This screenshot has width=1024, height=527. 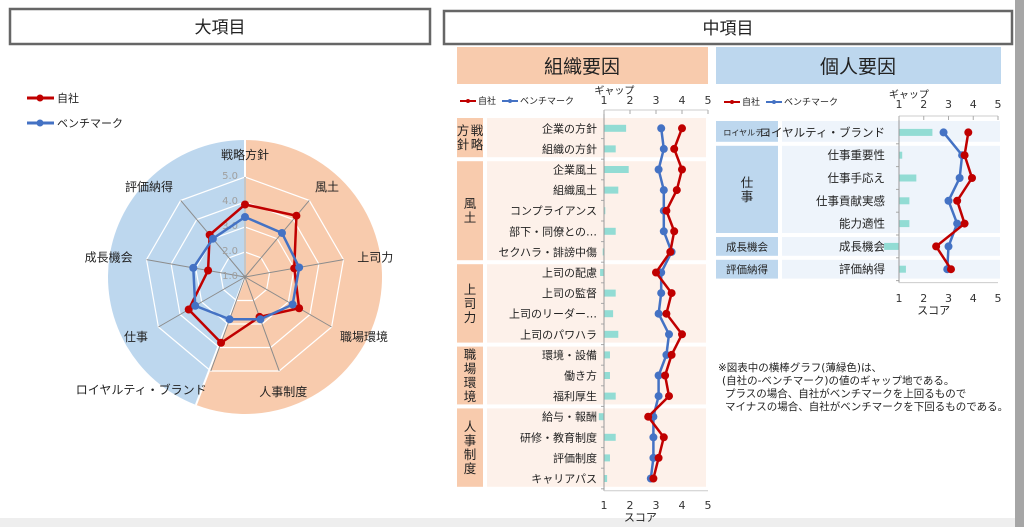 What do you see at coordinates (230, 276) in the screenshot?
I see `radar-tick-label: 1.0` at bounding box center [230, 276].